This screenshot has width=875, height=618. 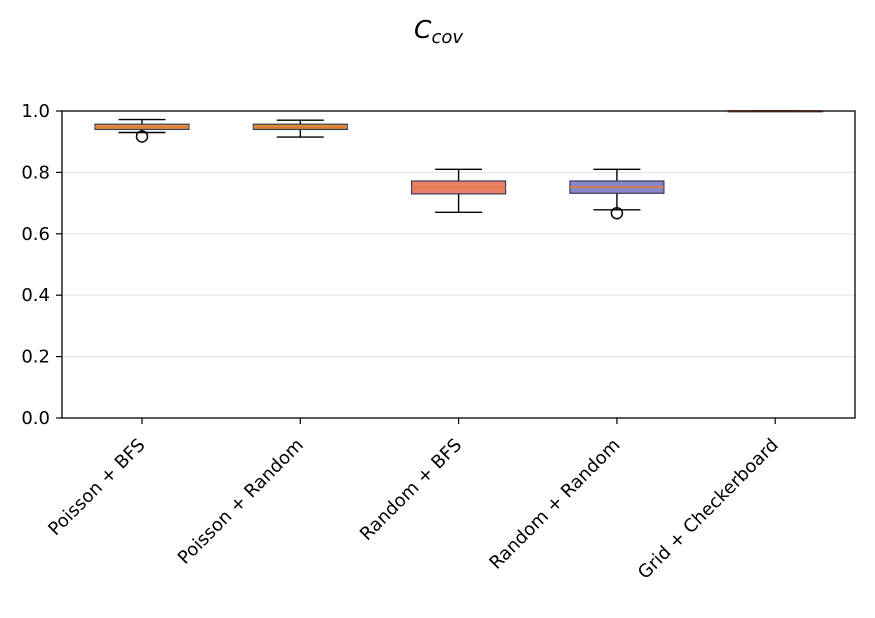 What do you see at coordinates (96, 487) in the screenshot?
I see `x-tick-label: Poisson + BFS` at bounding box center [96, 487].